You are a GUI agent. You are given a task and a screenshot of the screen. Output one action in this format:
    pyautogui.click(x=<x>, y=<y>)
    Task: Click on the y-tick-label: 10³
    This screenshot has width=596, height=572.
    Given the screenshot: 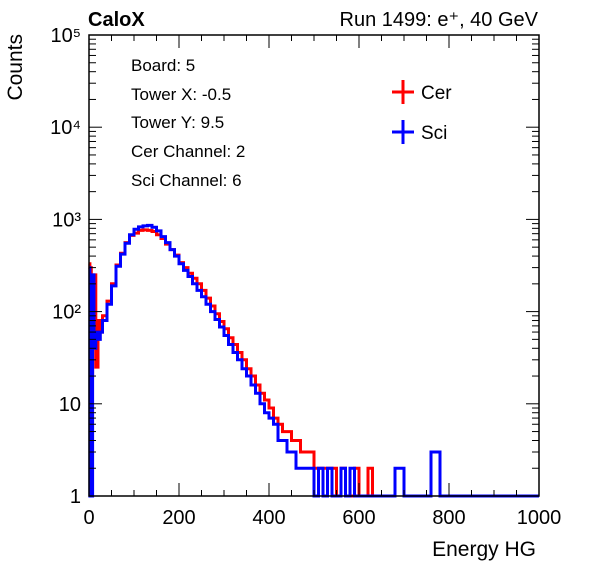 What is the action you would take?
    pyautogui.click(x=66, y=220)
    